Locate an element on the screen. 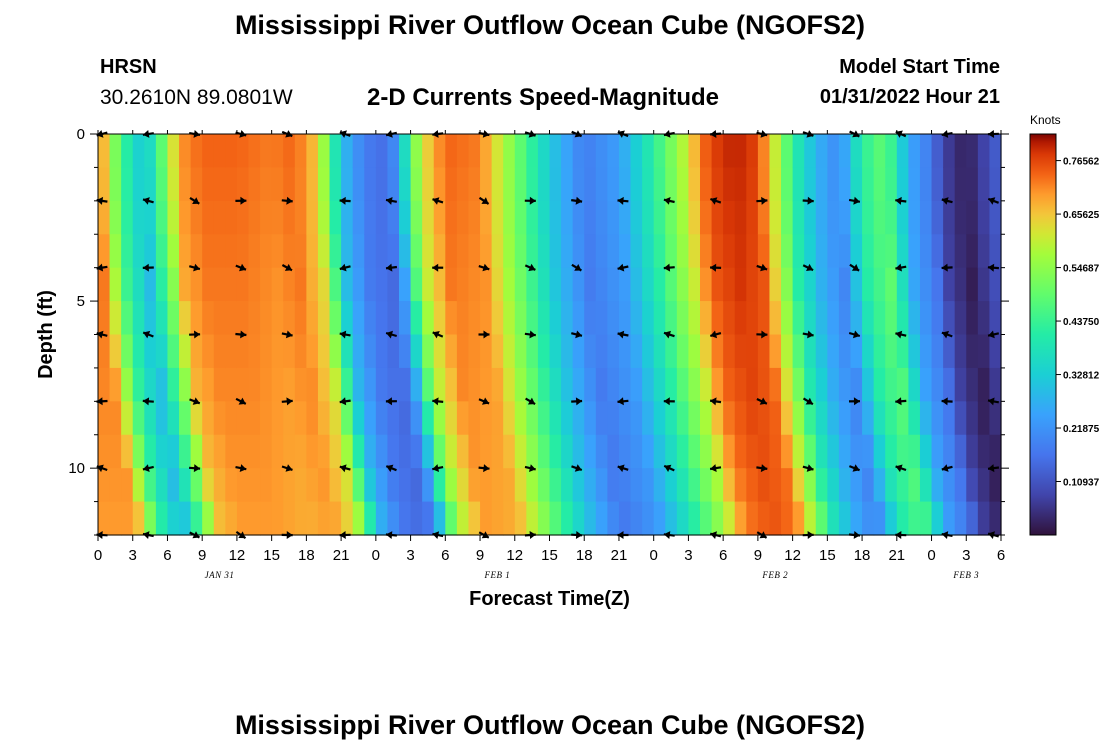 The height and width of the screenshot is (750, 1100). date-label: FEB 2 is located at coordinates (774, 575).